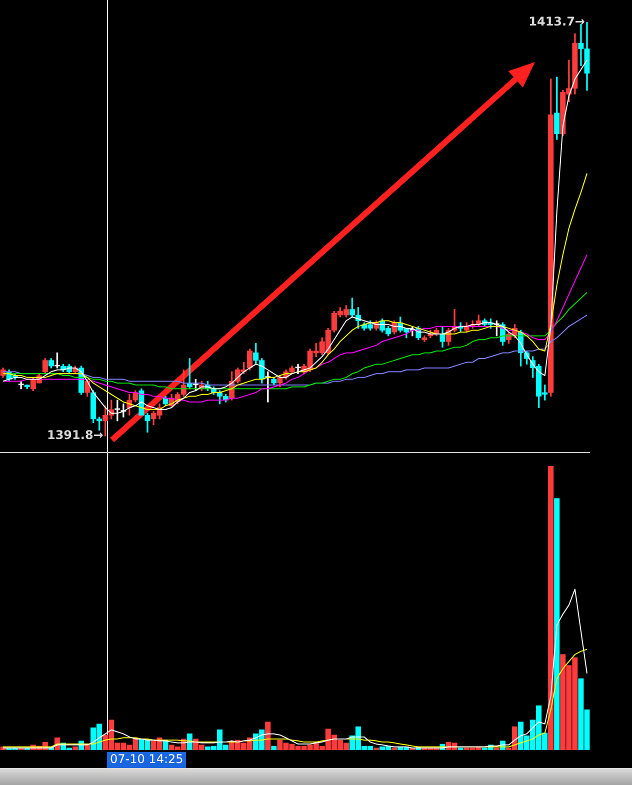  Describe the element at coordinates (75, 435) in the screenshot. I see `annotation: 1391.8→` at that location.